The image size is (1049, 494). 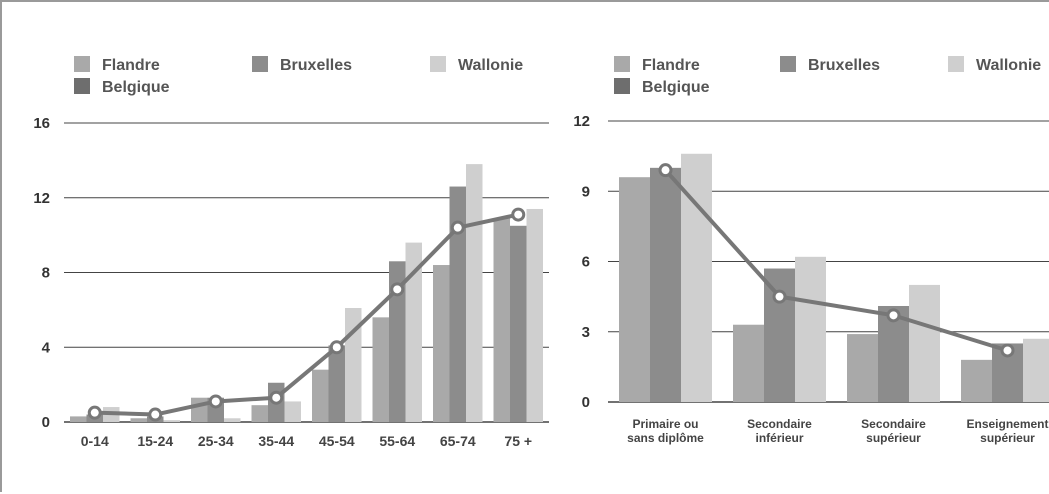 I want to click on x-tick-label-1: Primaire ou sans diplôme, so click(x=665, y=431).